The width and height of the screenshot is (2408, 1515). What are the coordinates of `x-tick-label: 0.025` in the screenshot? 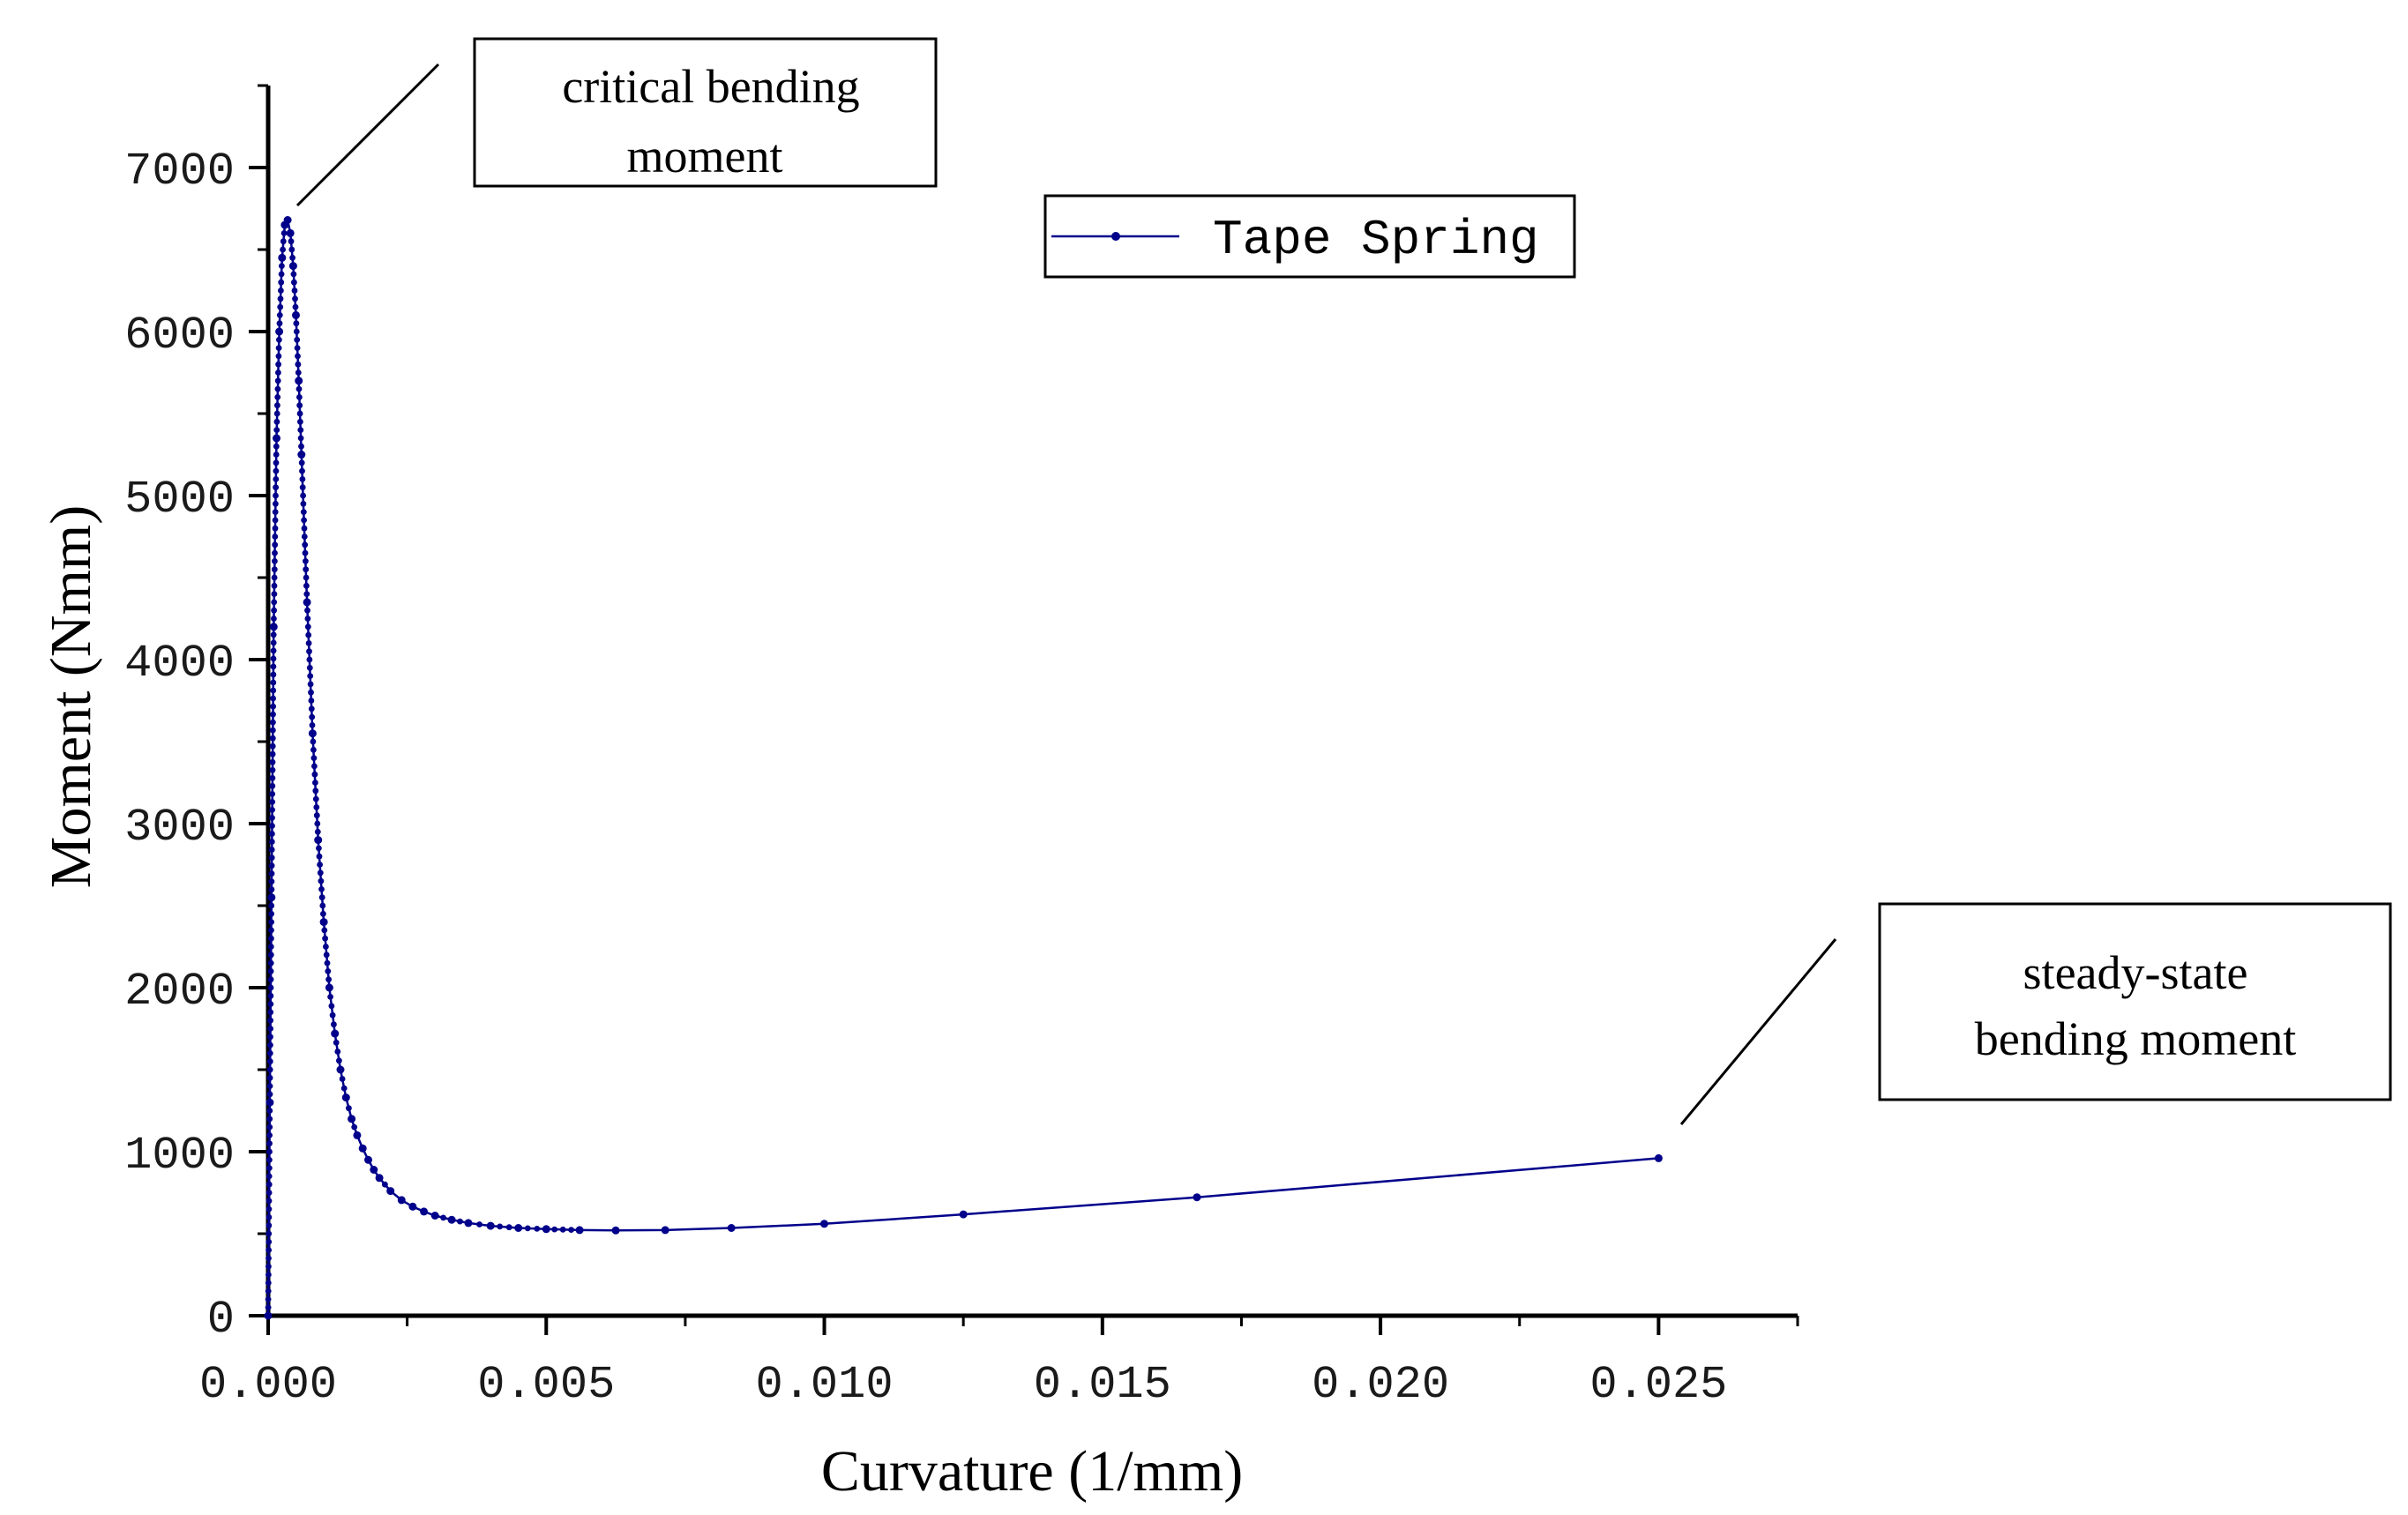 It's located at (1658, 1385).